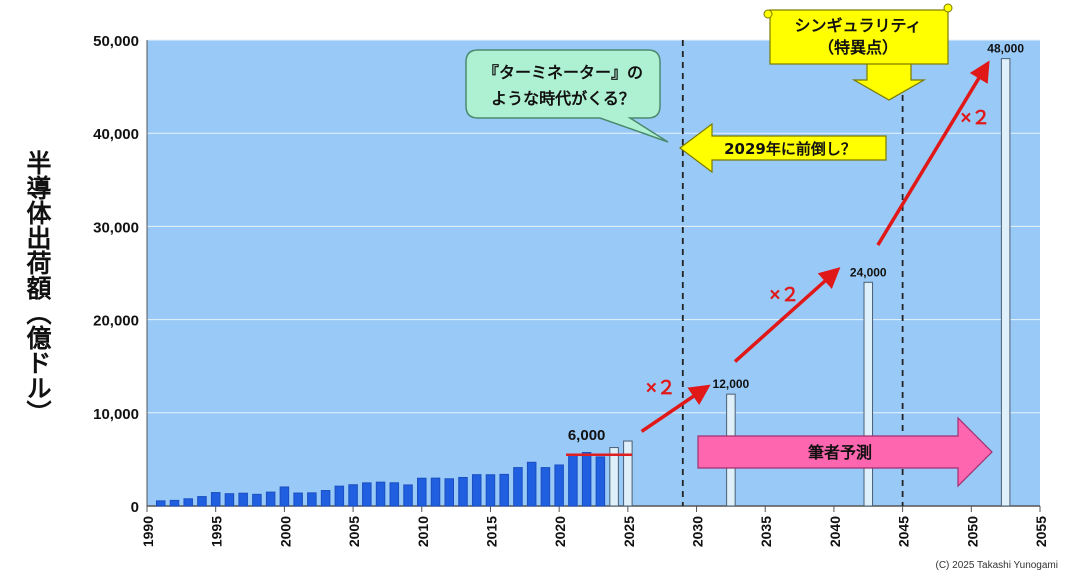 This screenshot has height=581, width=1080. Describe the element at coordinates (731, 384) in the screenshot. I see `data-label: 12,000` at that location.